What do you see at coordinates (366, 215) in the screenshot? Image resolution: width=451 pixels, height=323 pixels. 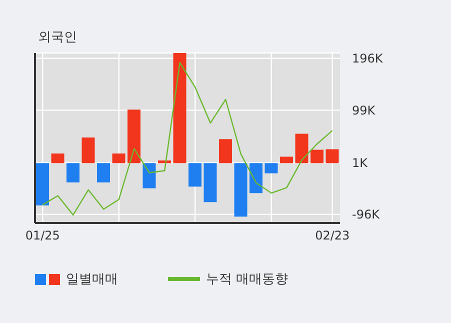 I see `y-tick-label: -96K` at bounding box center [366, 215].